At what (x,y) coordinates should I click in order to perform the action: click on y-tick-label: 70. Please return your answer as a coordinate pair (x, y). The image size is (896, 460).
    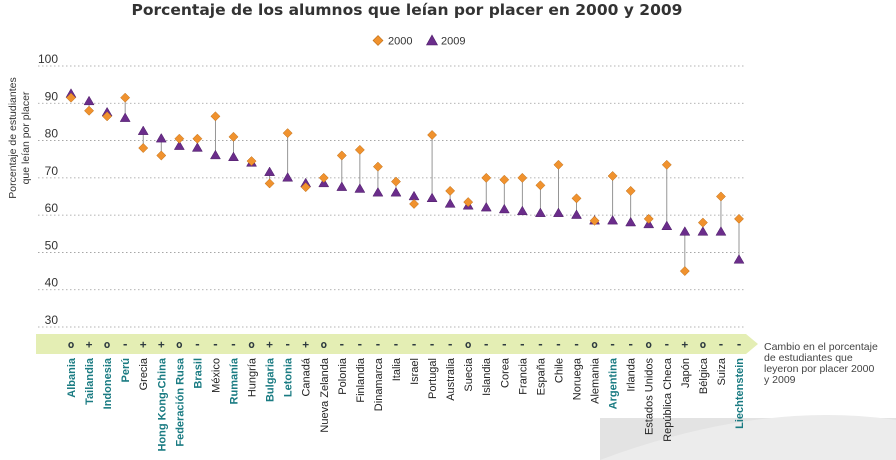
    Looking at the image, I should click on (52, 171).